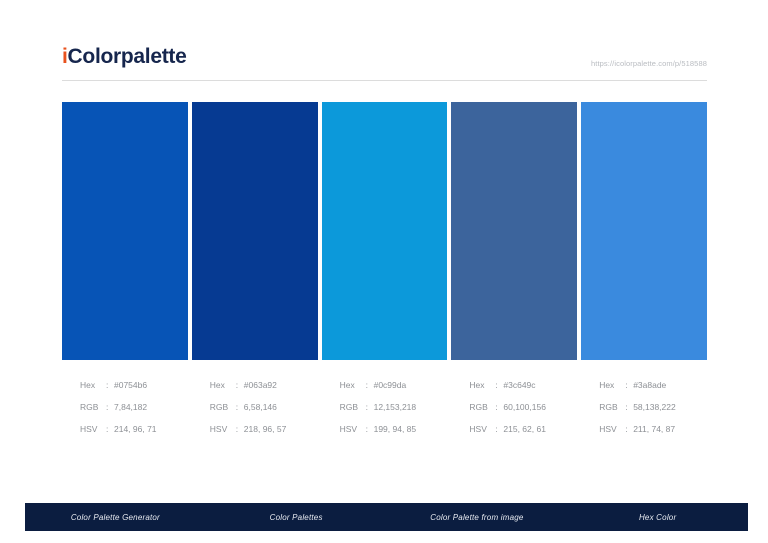 This screenshot has height=543, width=768. I want to click on color-hex-value: #3a8ade, so click(650, 385).